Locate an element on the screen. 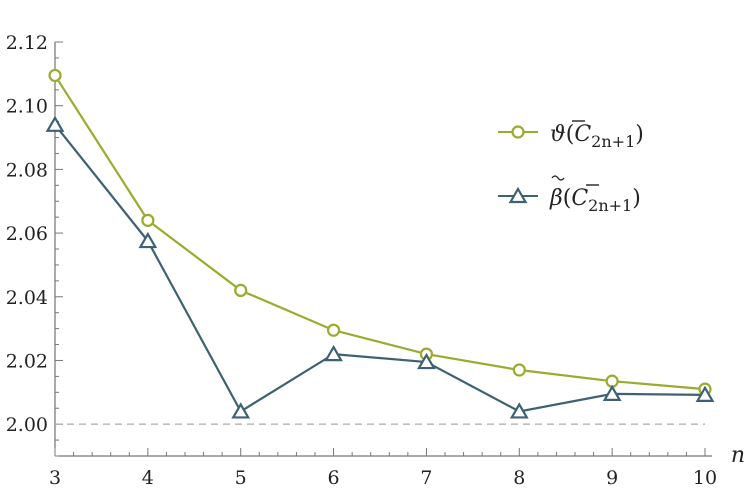 The width and height of the screenshot is (750, 493). x-tick-label: 7 is located at coordinates (426, 478).